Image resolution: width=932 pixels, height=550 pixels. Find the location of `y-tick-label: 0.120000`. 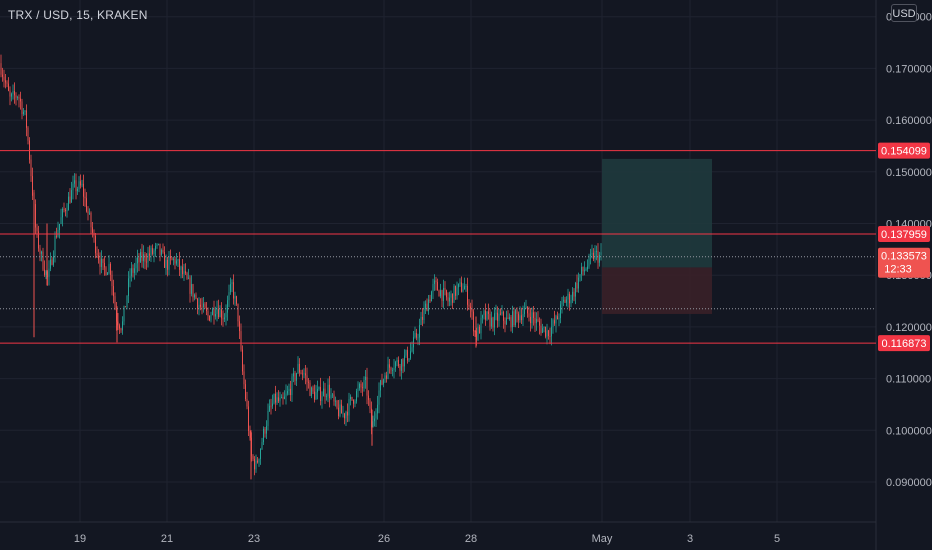

y-tick-label: 0.120000 is located at coordinates (909, 328).